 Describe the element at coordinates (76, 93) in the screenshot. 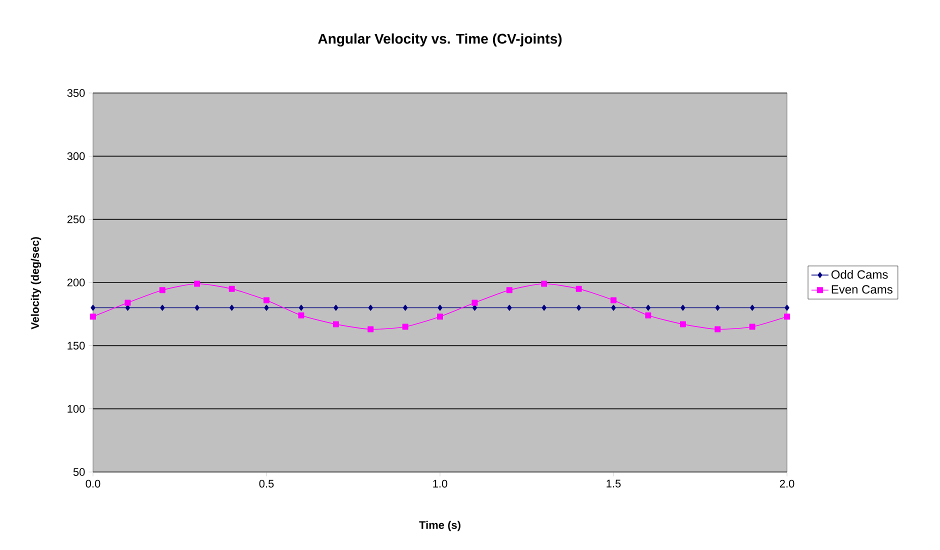

I see `y-tick-label: 350` at that location.